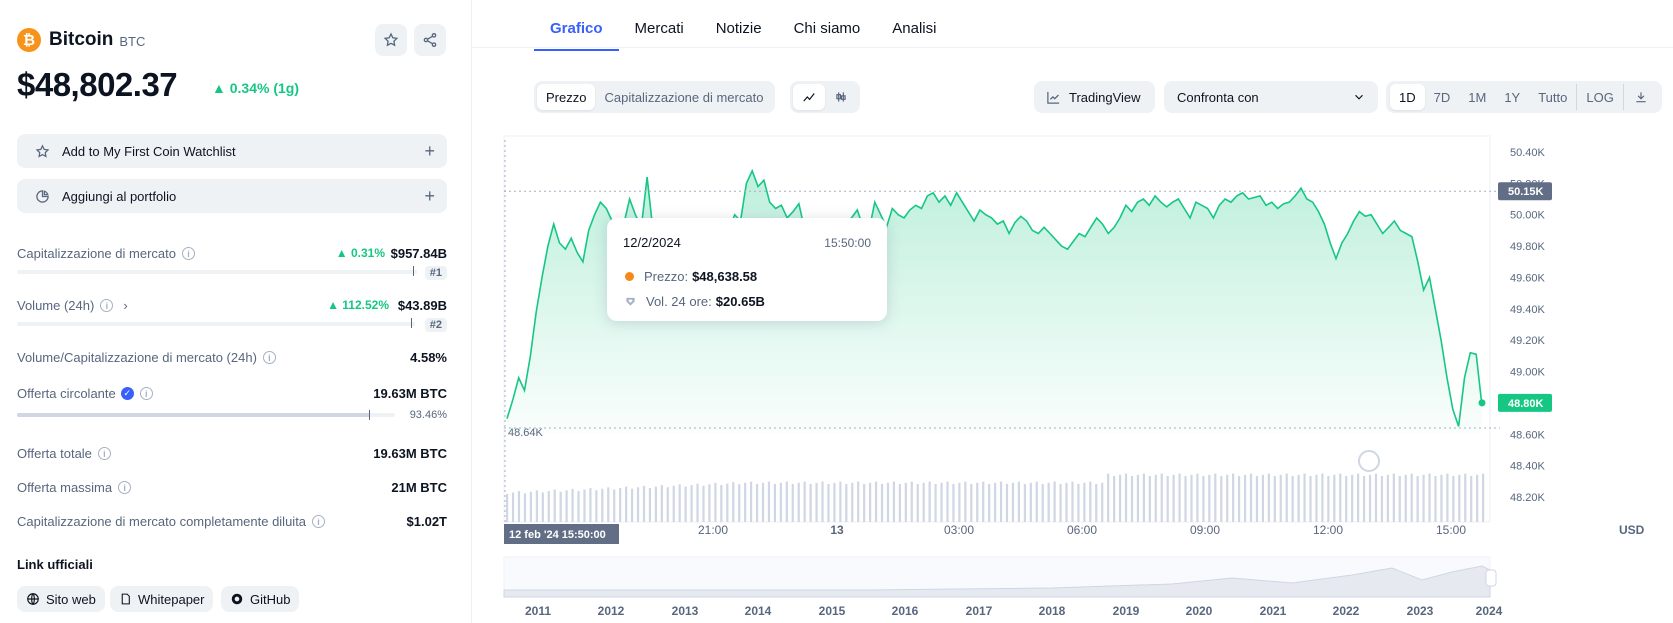  Describe the element at coordinates (391, 40) in the screenshot. I see `favorite-button` at that location.